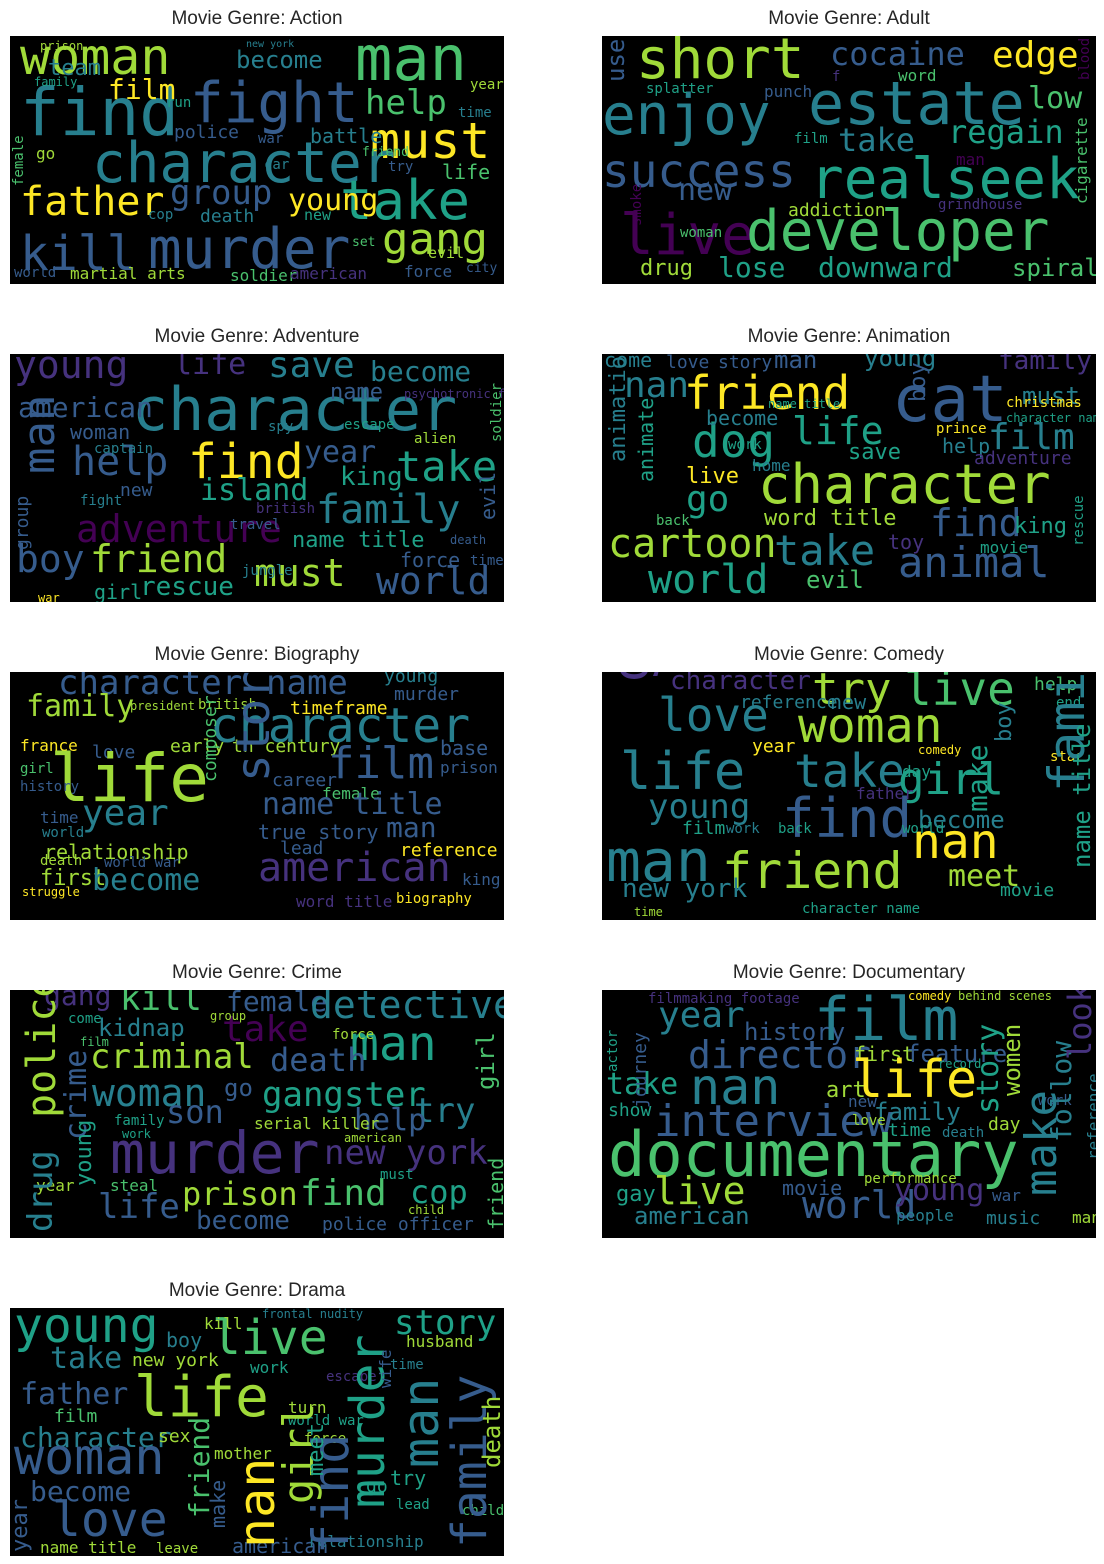 Image resolution: width=1104 pixels, height=1564 pixels. I want to click on cloud-word: name, so click(356, 392).